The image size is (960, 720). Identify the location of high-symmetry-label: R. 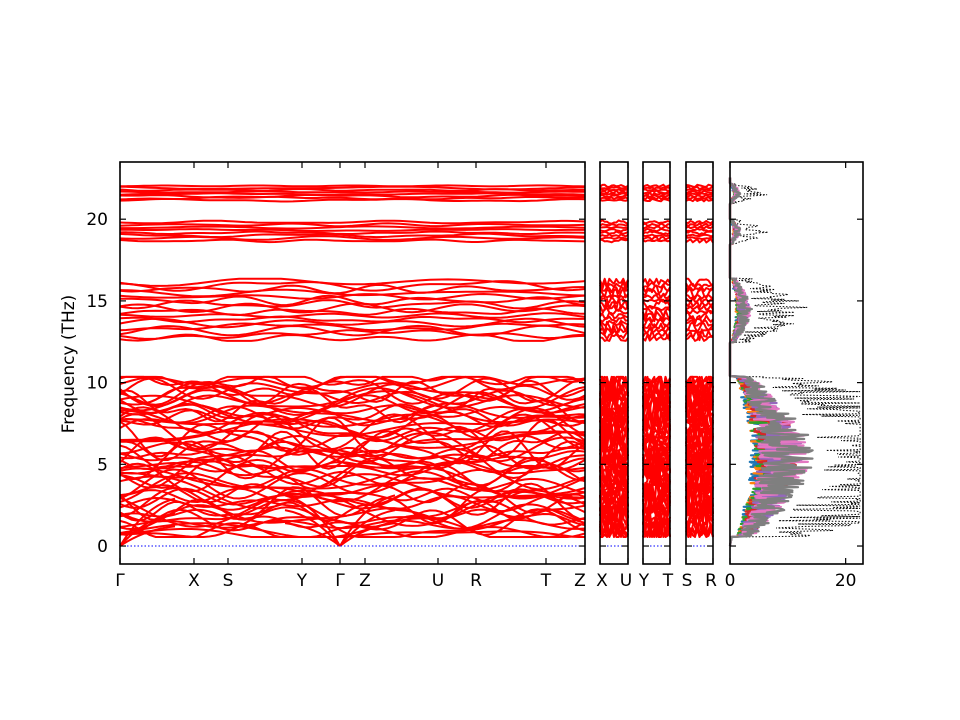
(711, 581).